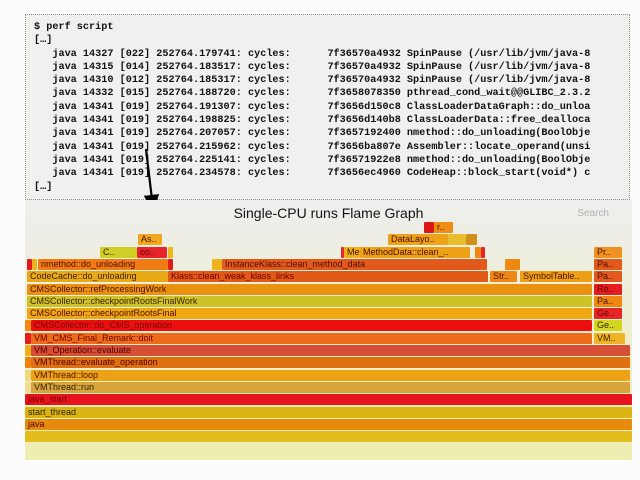  Describe the element at coordinates (328, 400) in the screenshot. I see `flame-frame: java_start` at that location.